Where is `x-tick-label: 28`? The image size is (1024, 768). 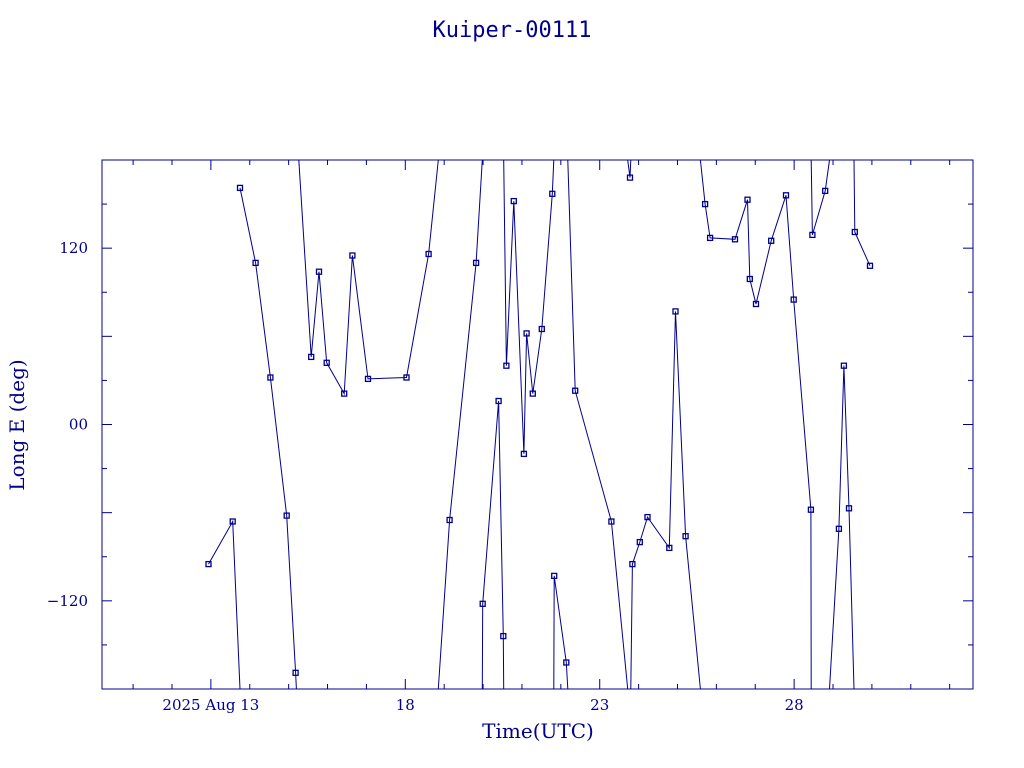 x-tick-label: 28 is located at coordinates (794, 705).